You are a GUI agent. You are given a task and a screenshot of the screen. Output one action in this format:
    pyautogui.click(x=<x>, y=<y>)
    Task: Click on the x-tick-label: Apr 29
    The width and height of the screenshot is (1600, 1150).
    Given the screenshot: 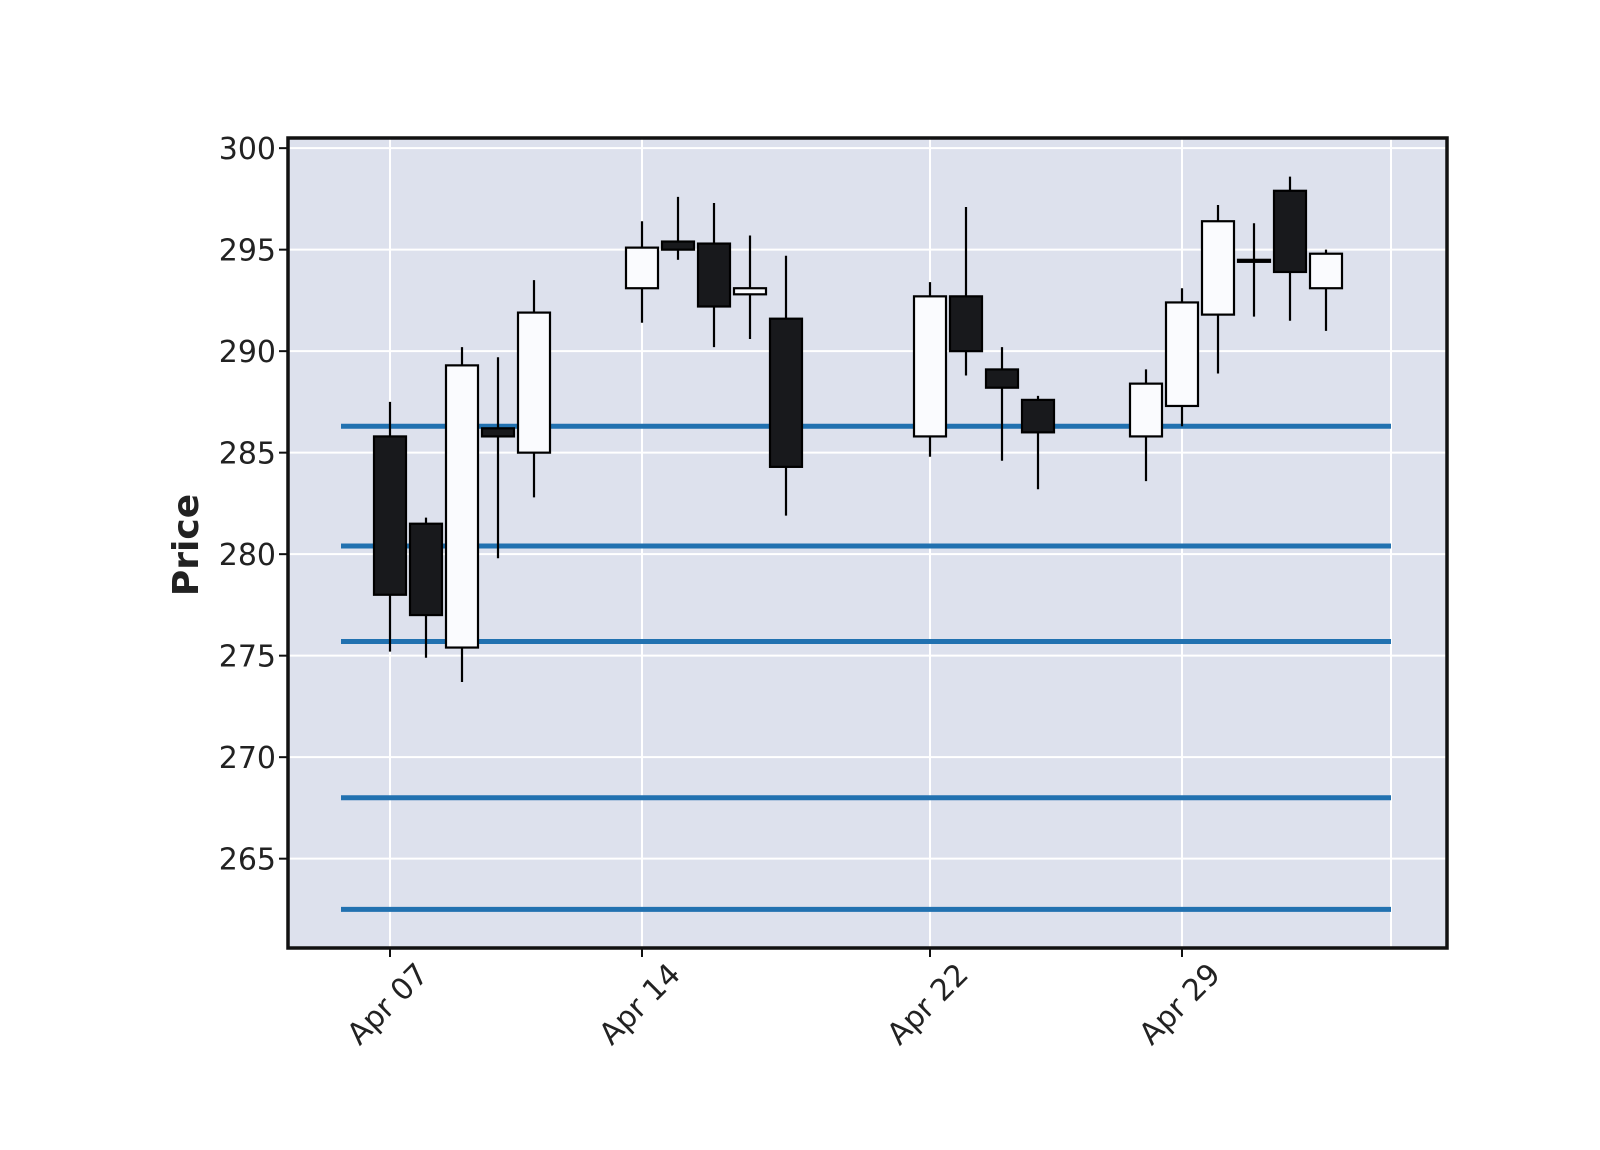 What is the action you would take?
    pyautogui.click(x=1179, y=1004)
    